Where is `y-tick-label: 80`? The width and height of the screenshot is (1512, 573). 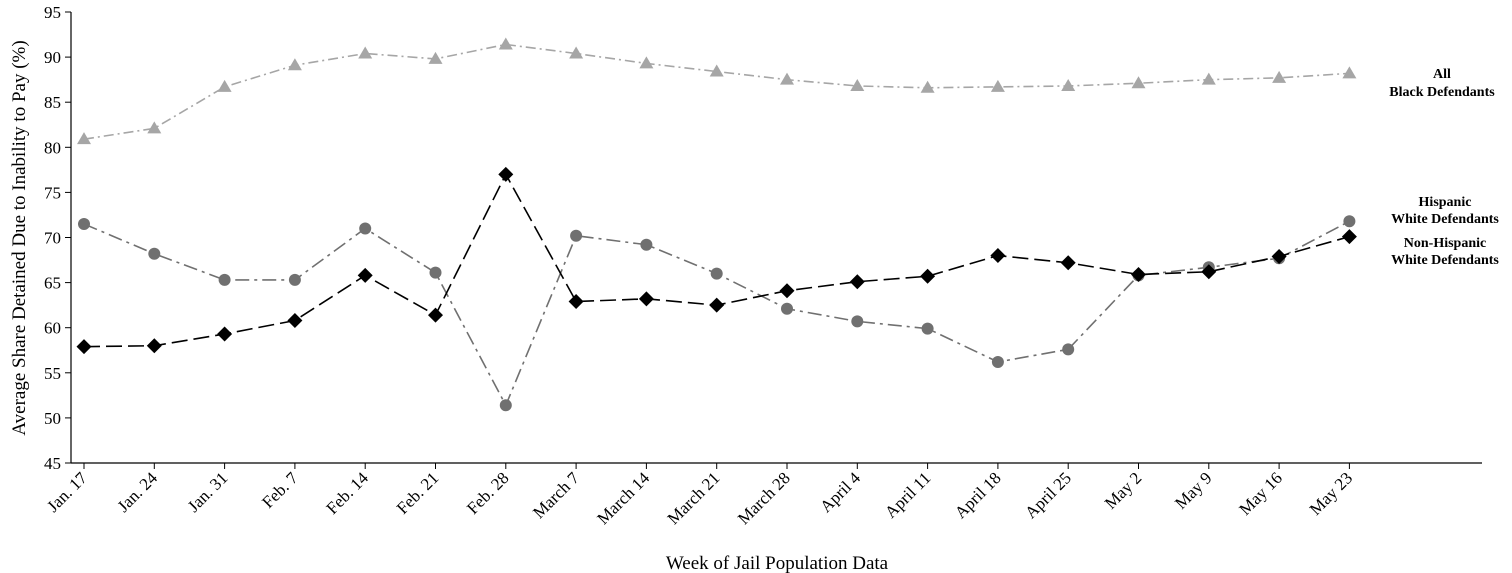
y-tick-label: 80 is located at coordinates (52, 147).